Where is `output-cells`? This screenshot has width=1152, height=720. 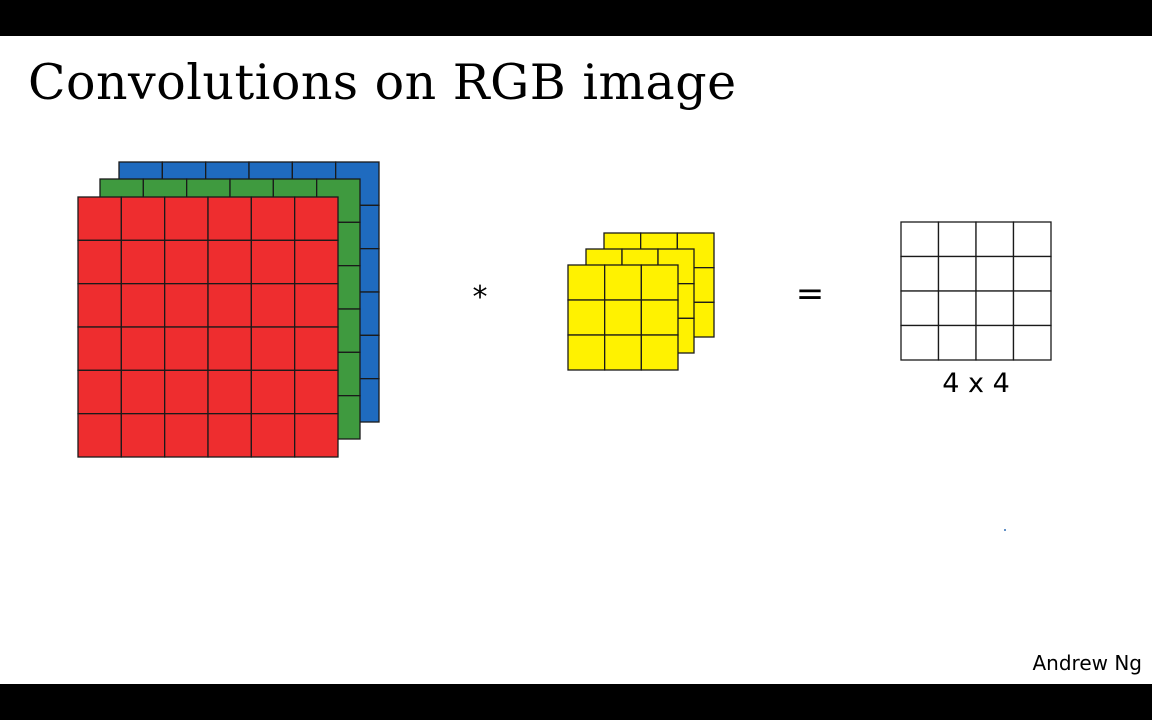 output-cells is located at coordinates (976, 291).